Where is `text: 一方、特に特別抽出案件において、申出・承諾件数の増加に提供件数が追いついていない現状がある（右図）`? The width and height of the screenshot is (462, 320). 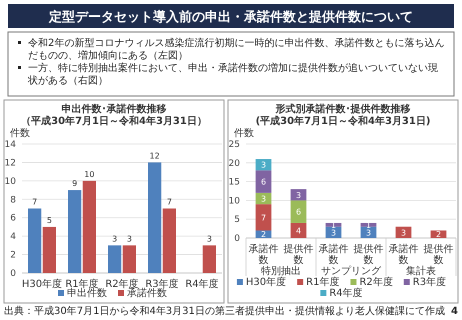 text: 一方、特に特別抽出案件において、申出・承諾件数の増加に提供件数が追いついていない現状がある（右図） is located at coordinates (232, 74).